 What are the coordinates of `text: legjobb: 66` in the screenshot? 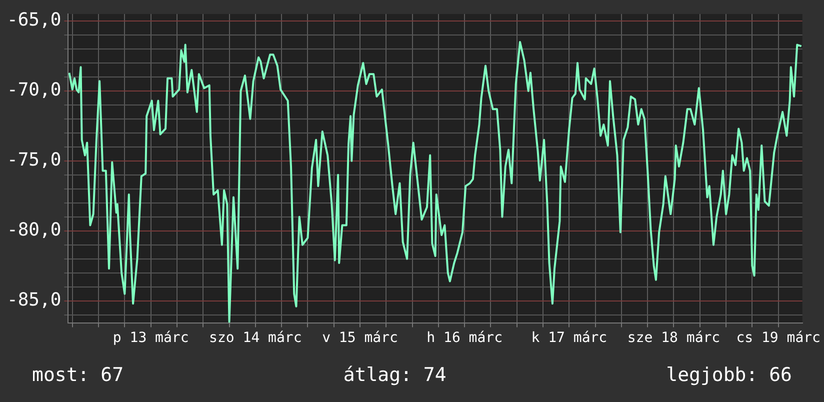 It's located at (729, 375).